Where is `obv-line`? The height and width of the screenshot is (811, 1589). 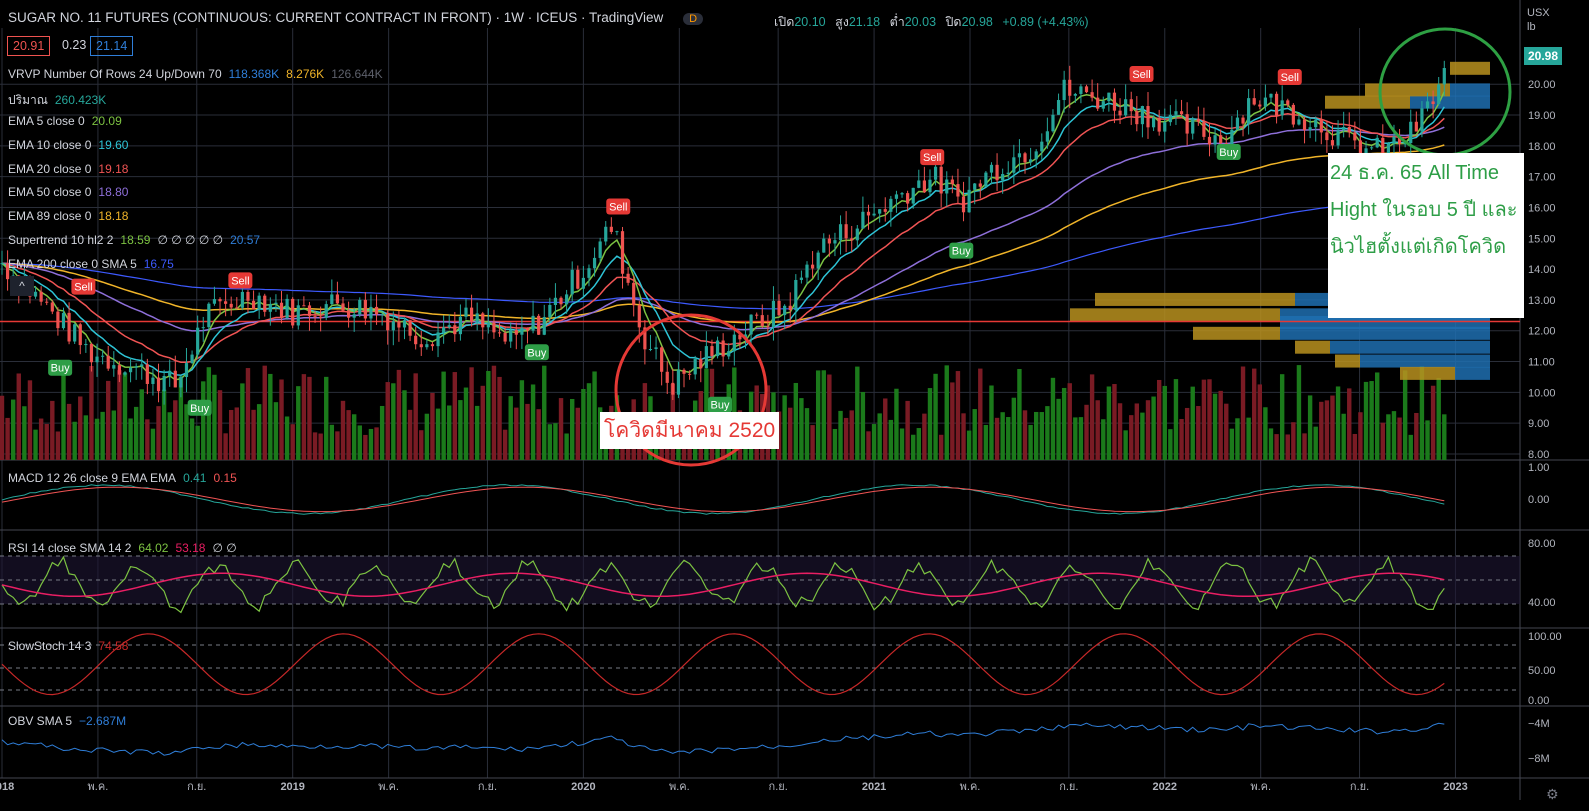
obv-line is located at coordinates (723, 739).